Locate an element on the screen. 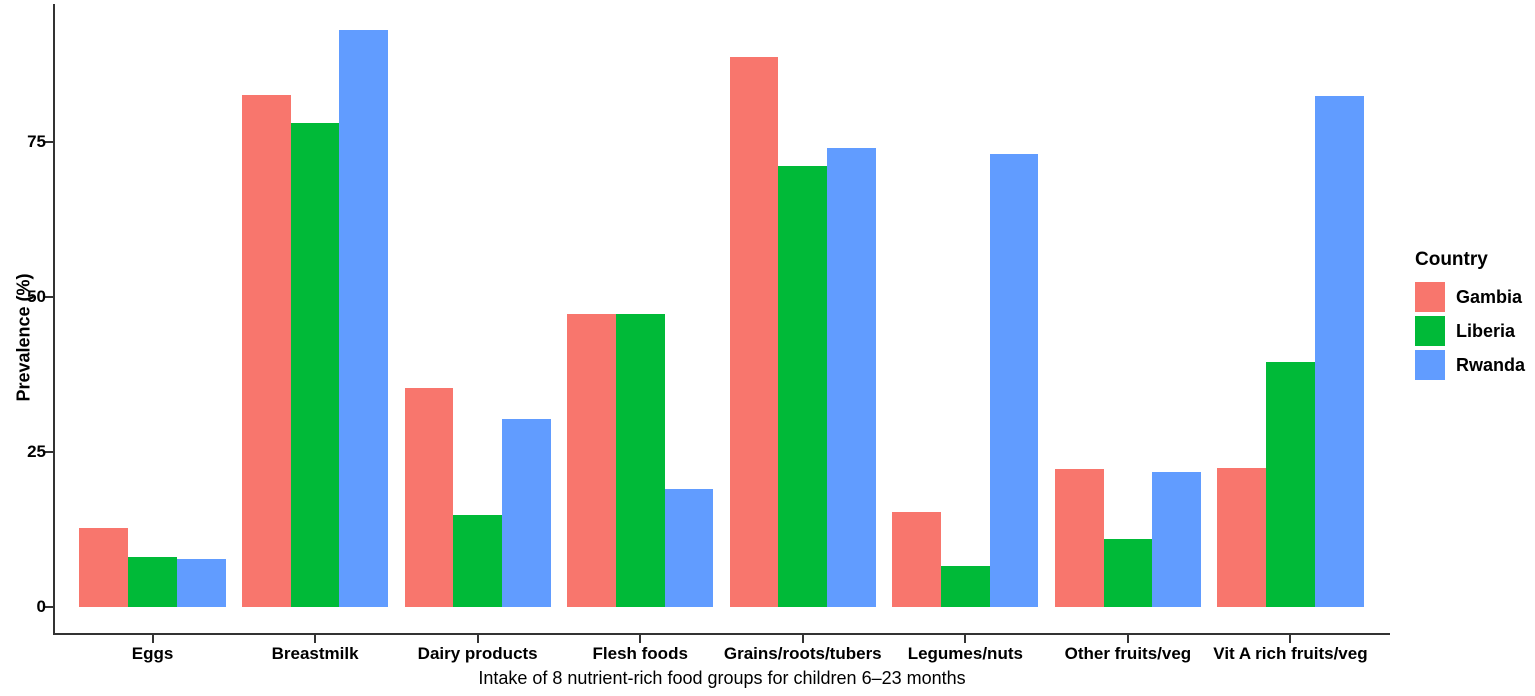 This screenshot has width=1535, height=696. bar-liberia-vit-a-rich-fruits-veg is located at coordinates (1290, 484).